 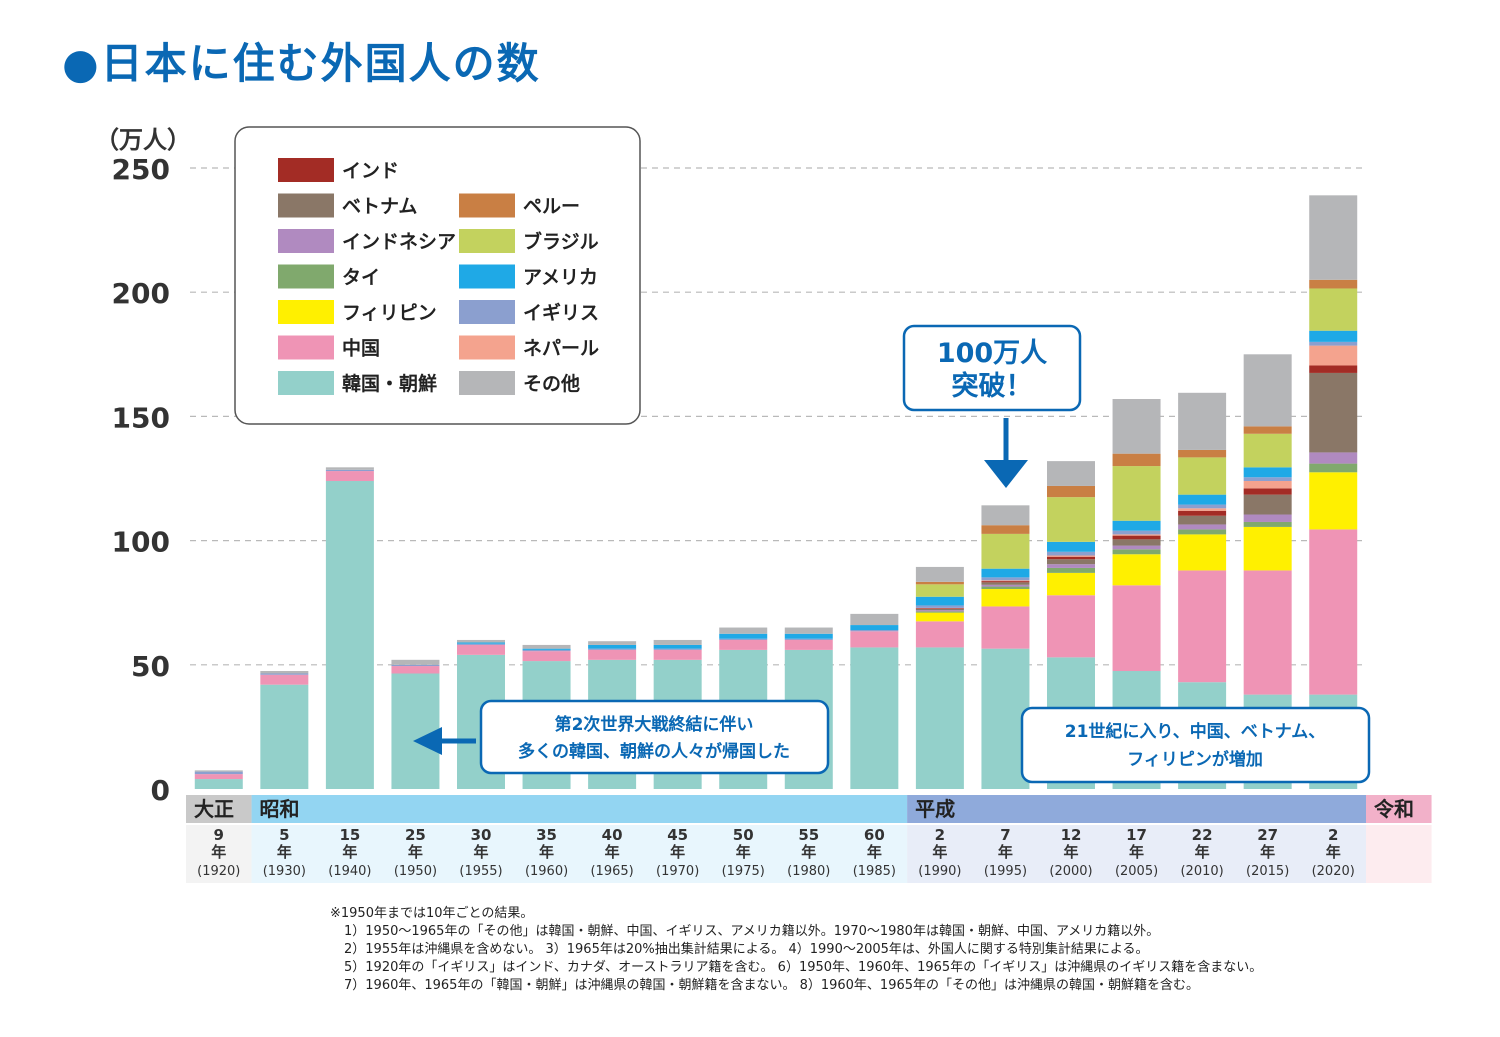 What do you see at coordinates (546, 852) in the screenshot?
I see `x-tick-unit-5: 年` at bounding box center [546, 852].